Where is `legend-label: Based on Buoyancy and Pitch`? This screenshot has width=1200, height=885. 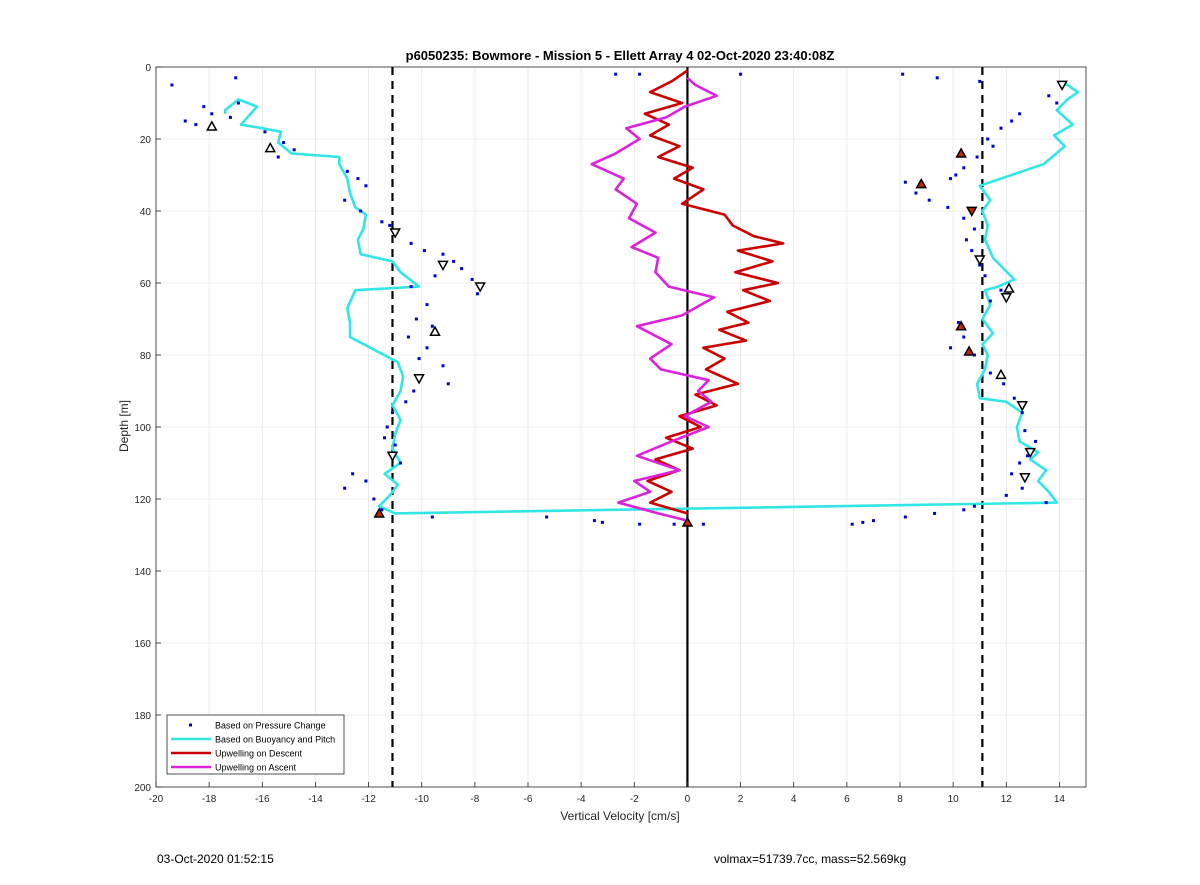
legend-label: Based on Buoyancy and Pitch is located at coordinates (275, 740).